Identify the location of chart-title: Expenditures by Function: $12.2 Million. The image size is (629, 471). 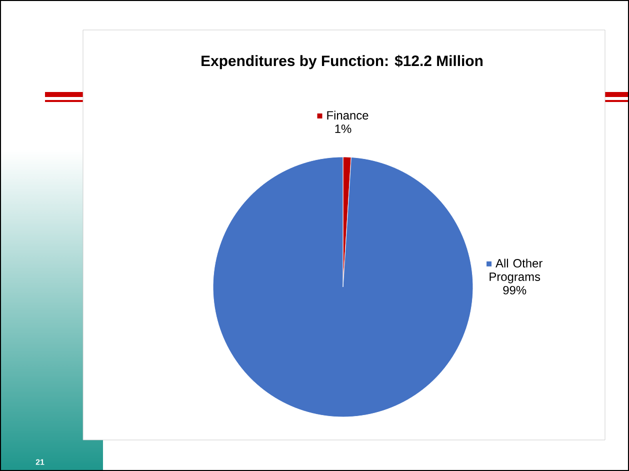
(342, 62).